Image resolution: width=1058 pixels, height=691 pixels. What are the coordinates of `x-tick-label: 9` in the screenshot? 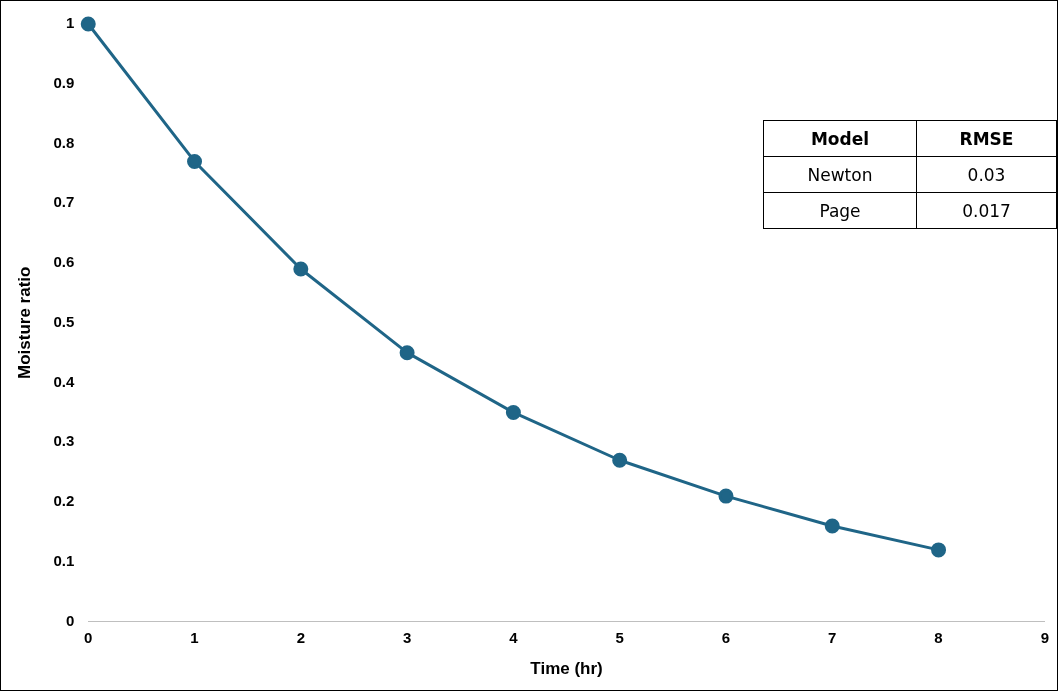 It's located at (1044, 637).